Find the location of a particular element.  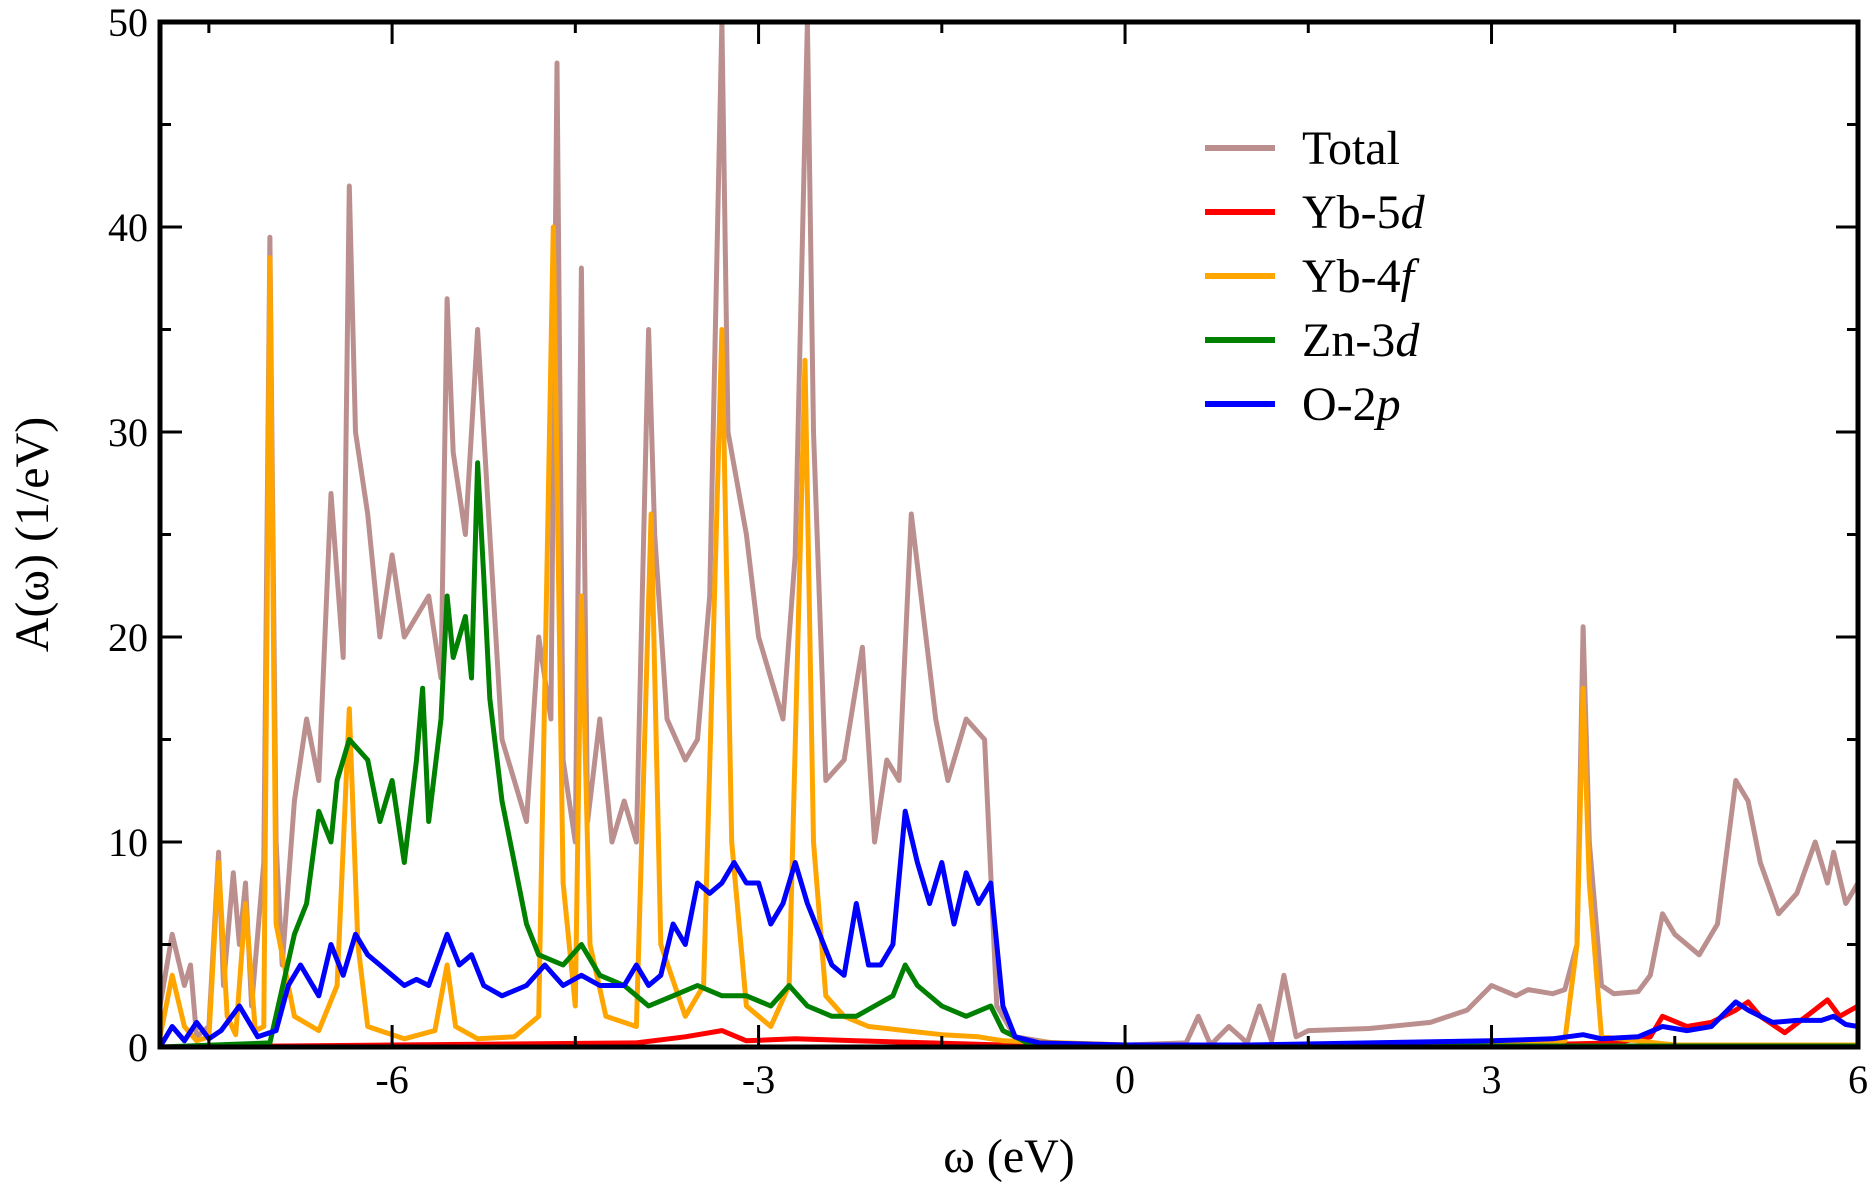

x-tick-label: 3 is located at coordinates (1492, 1079).